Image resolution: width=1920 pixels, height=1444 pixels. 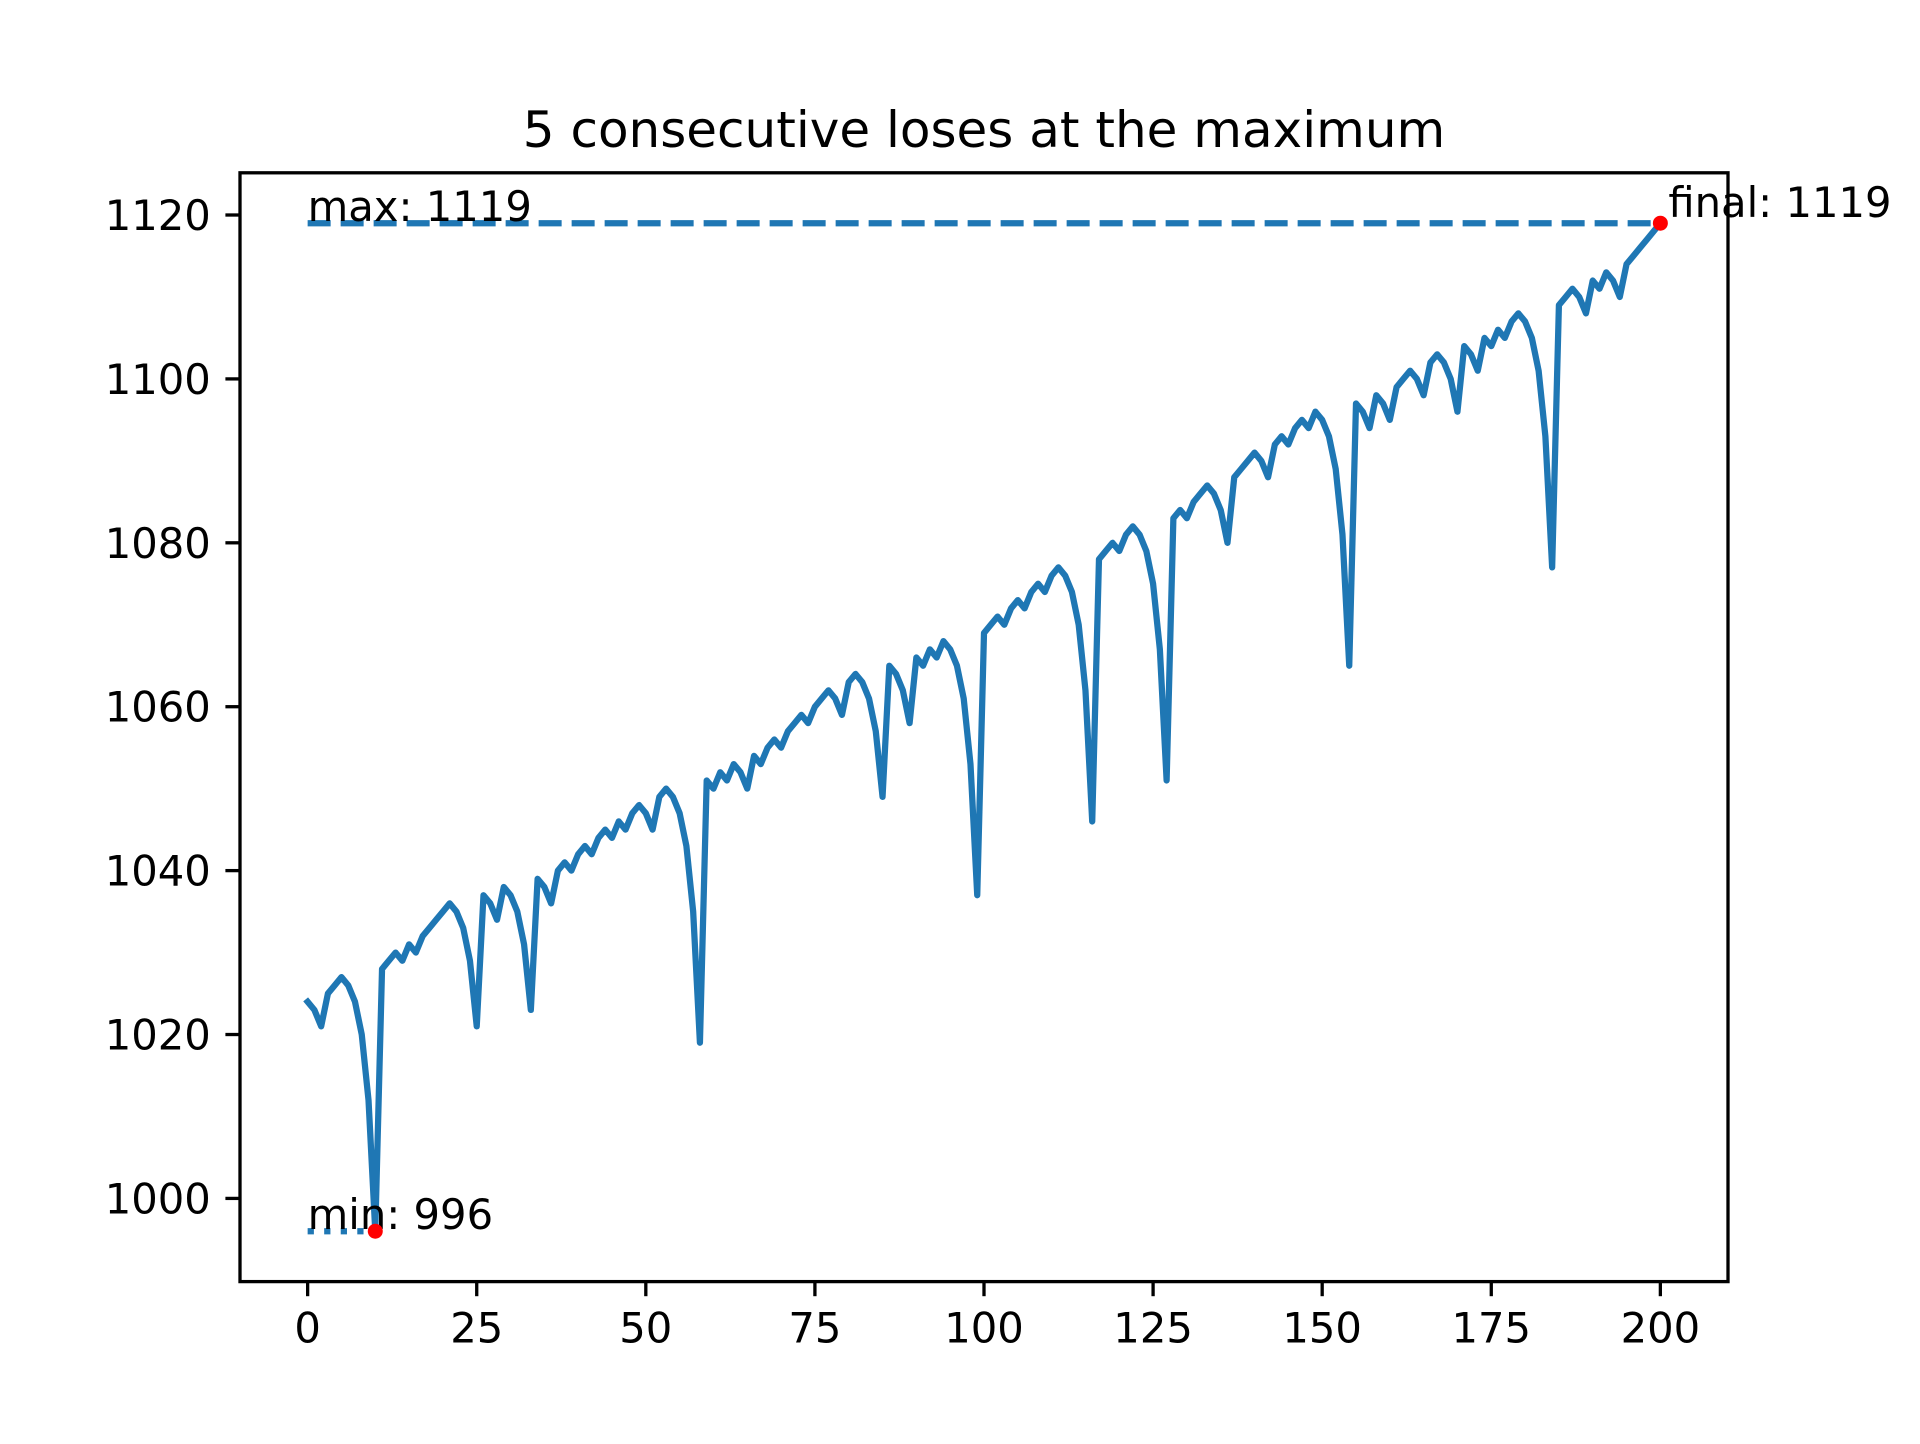 What do you see at coordinates (476, 1327) in the screenshot?
I see `x-tick-label: 25` at bounding box center [476, 1327].